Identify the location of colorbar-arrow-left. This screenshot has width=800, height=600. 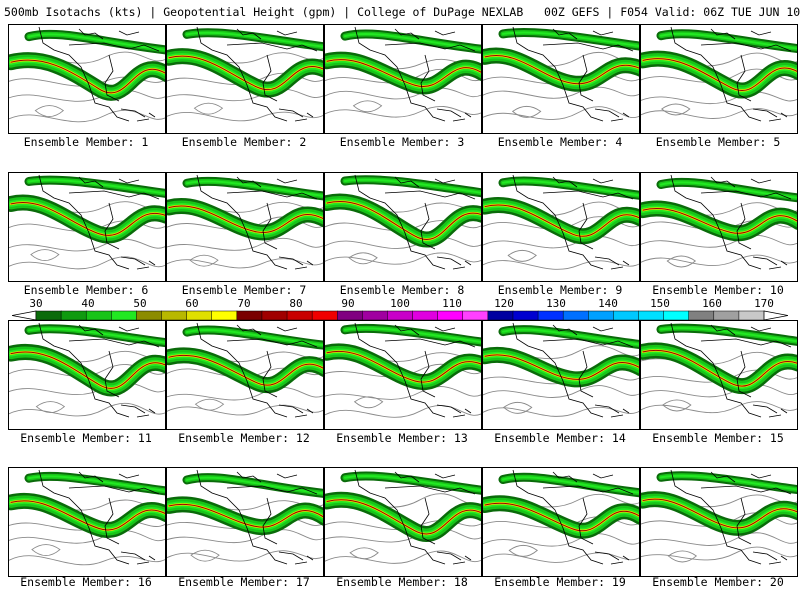
(24, 315).